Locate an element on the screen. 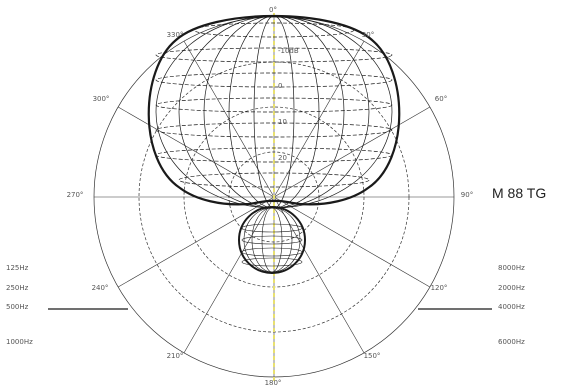 The image size is (564, 388). angle-label: 30° is located at coordinates (368, 35).